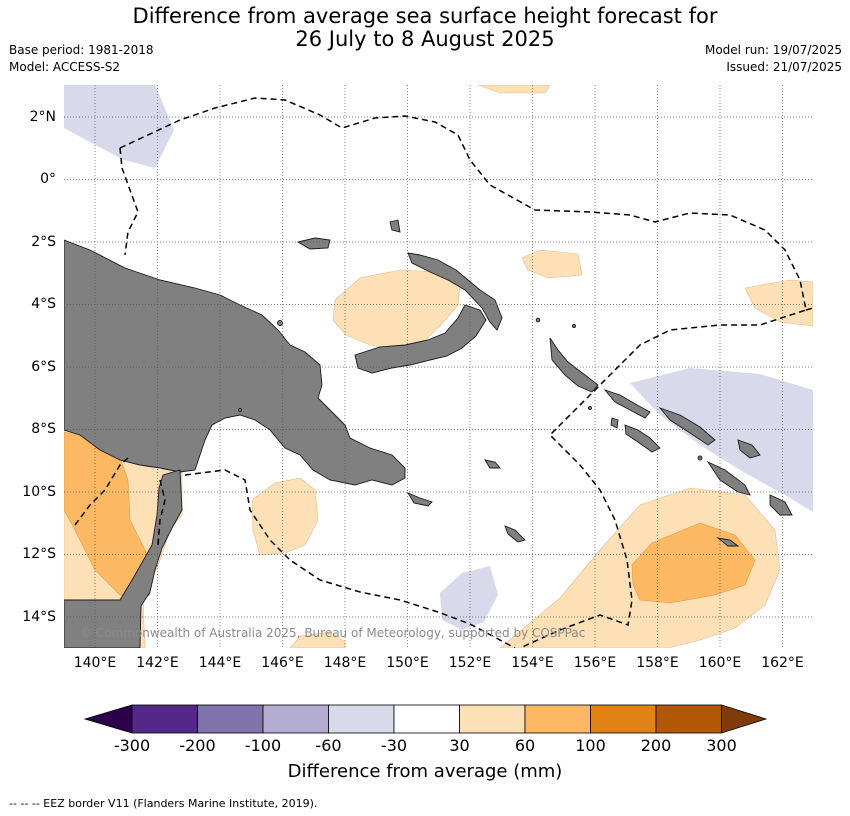 The width and height of the screenshot is (850, 816). What do you see at coordinates (345, 663) in the screenshot?
I see `lon-label: 148°E` at bounding box center [345, 663].